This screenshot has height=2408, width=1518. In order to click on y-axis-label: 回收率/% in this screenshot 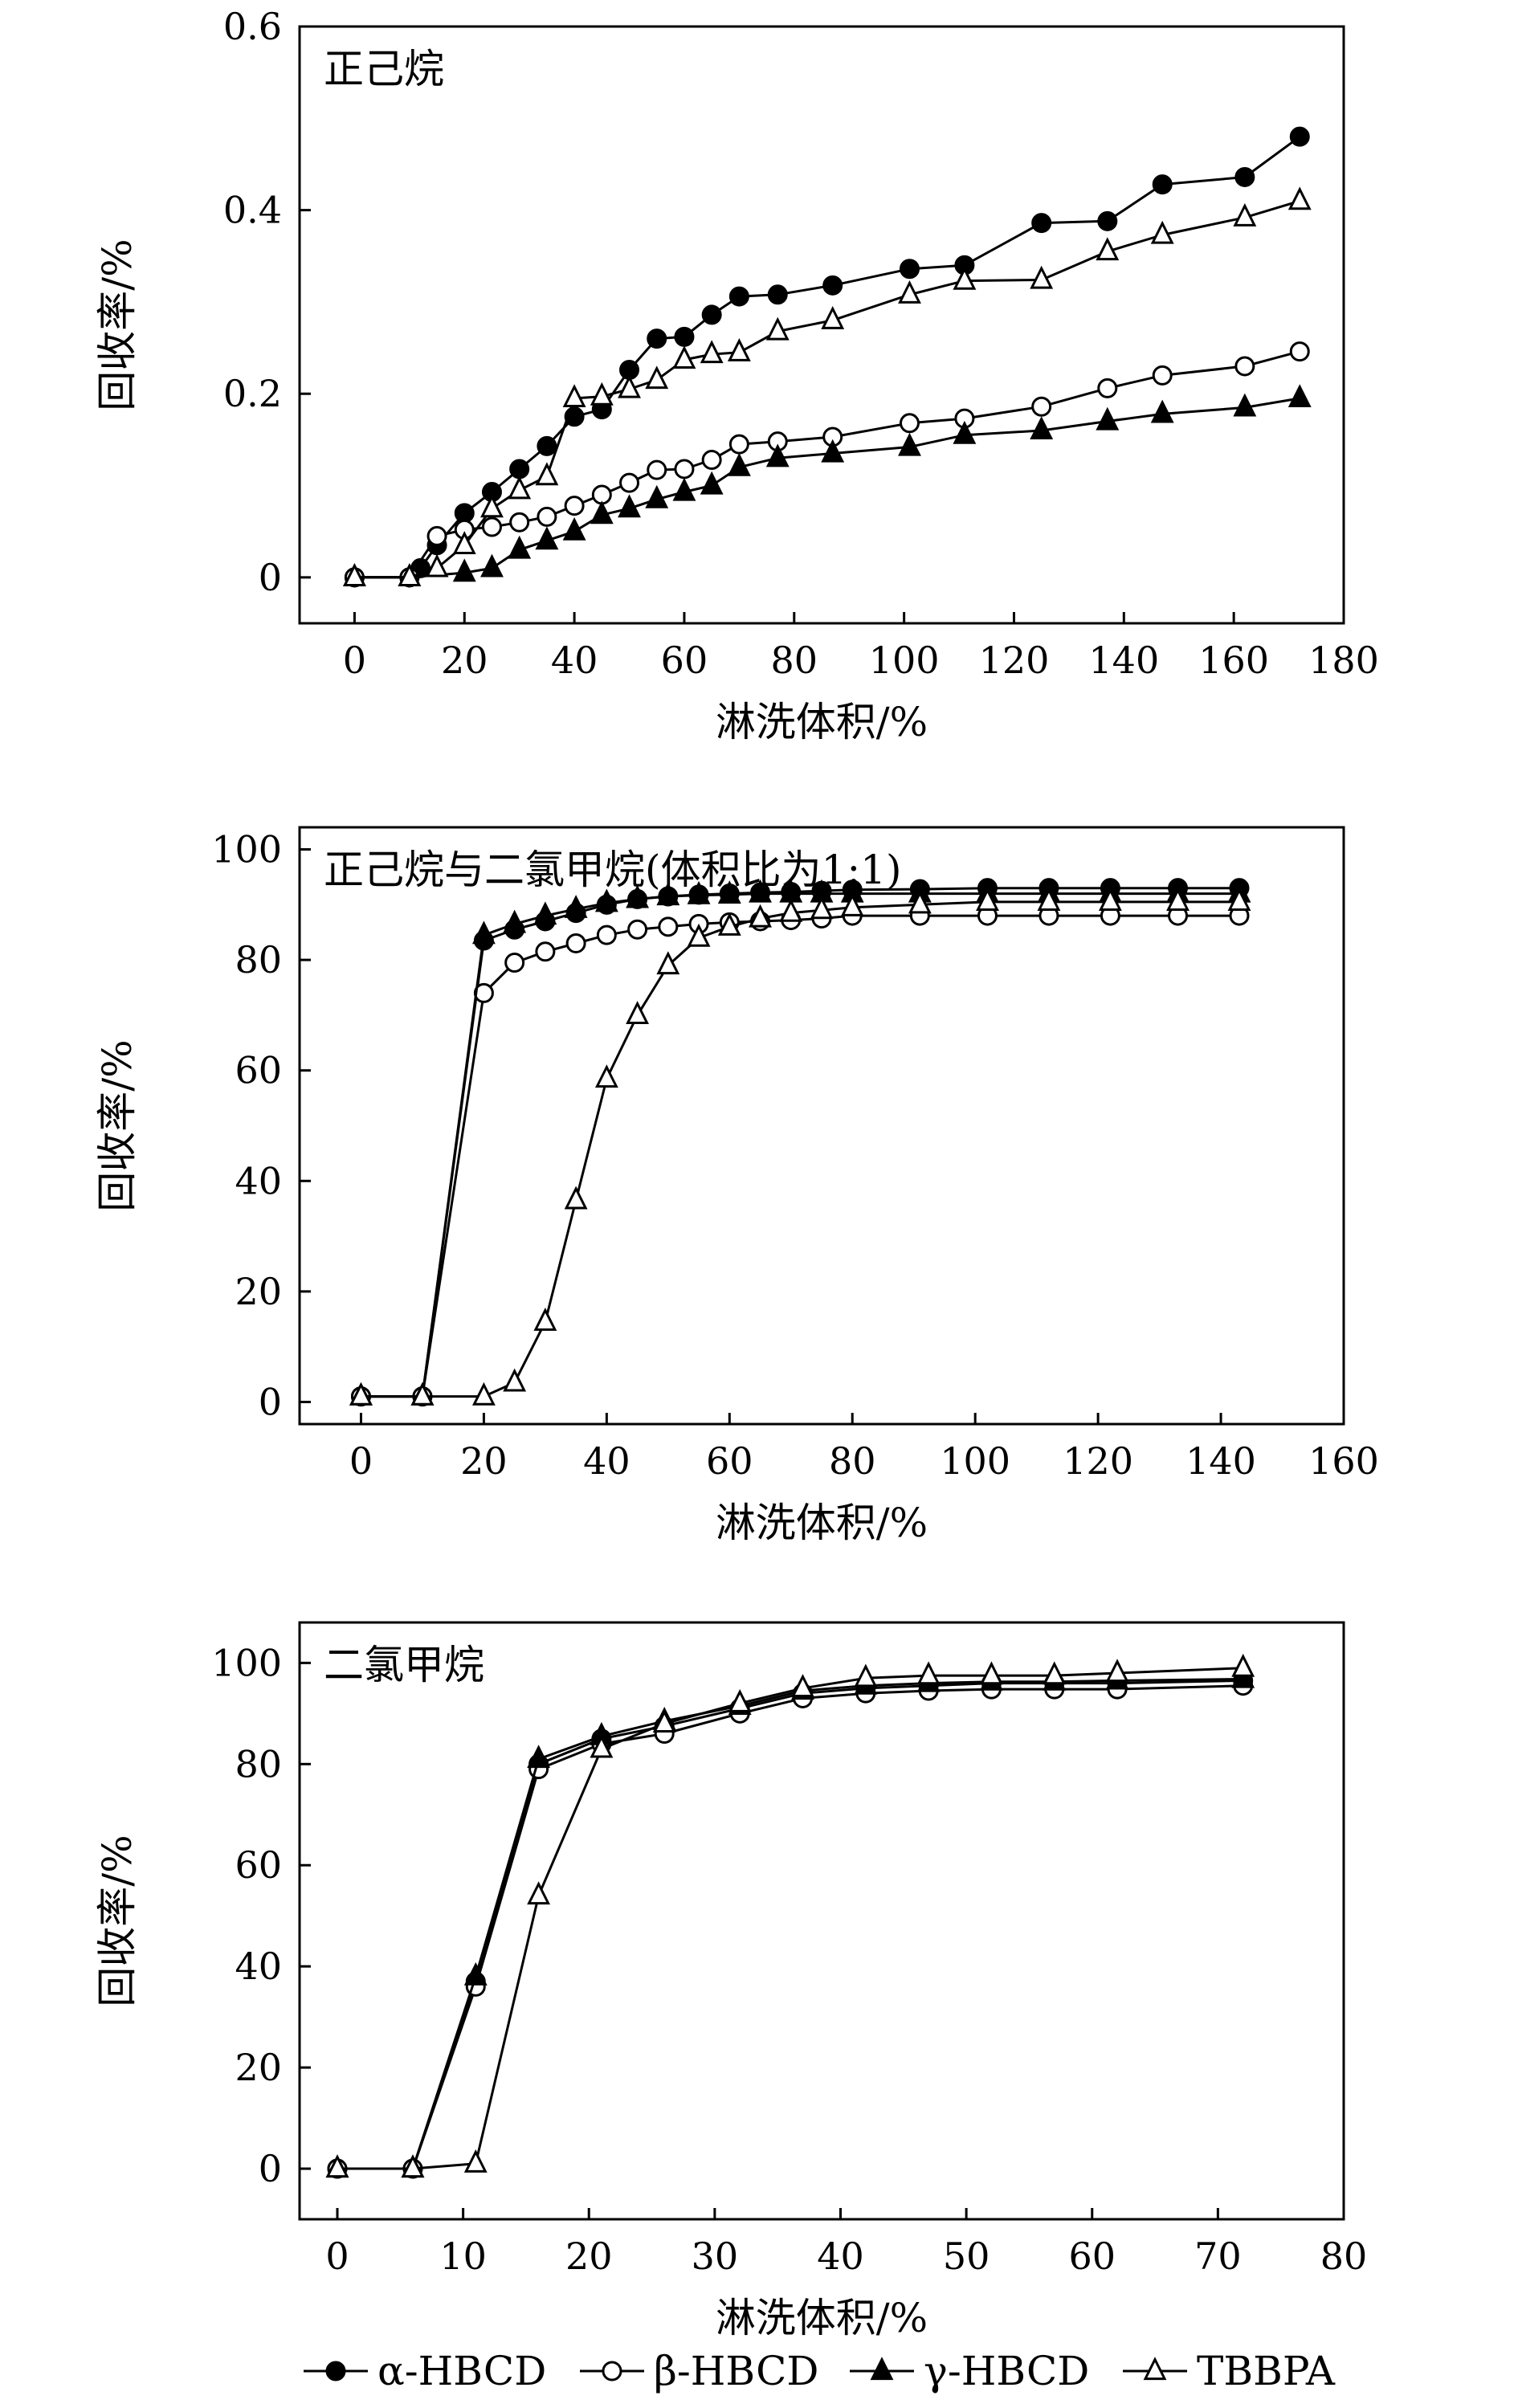, I will do `click(117, 1920)`.